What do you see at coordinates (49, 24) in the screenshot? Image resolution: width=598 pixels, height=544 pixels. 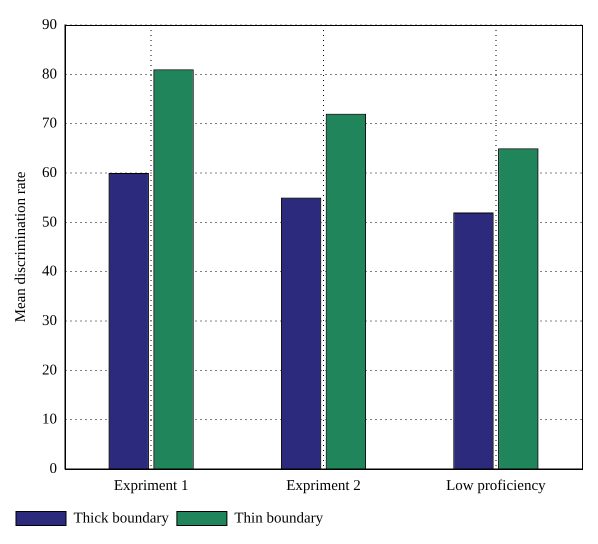 I see `y-tick-label: 90` at bounding box center [49, 24].